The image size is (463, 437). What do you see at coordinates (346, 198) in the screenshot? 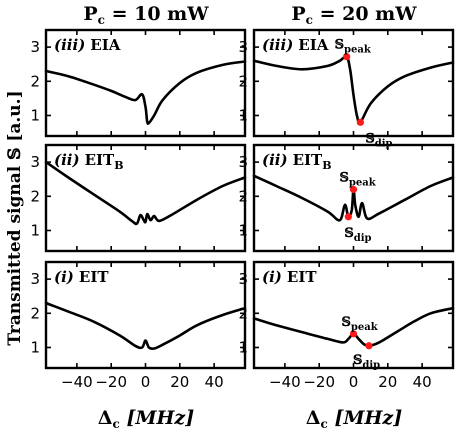
I see `panel-r1-c1: 1 2 3 (ii) EITB 𝕊peak 𝕊dip` at bounding box center [346, 198].